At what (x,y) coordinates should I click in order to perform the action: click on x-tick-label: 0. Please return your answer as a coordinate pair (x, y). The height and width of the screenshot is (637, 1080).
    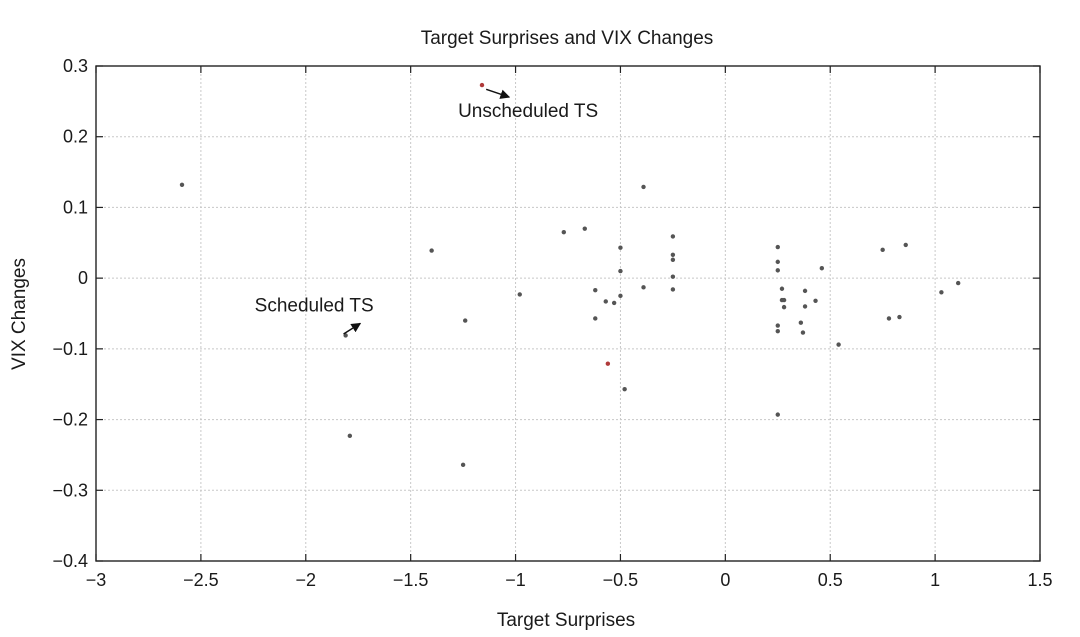
    Looking at the image, I should click on (725, 580).